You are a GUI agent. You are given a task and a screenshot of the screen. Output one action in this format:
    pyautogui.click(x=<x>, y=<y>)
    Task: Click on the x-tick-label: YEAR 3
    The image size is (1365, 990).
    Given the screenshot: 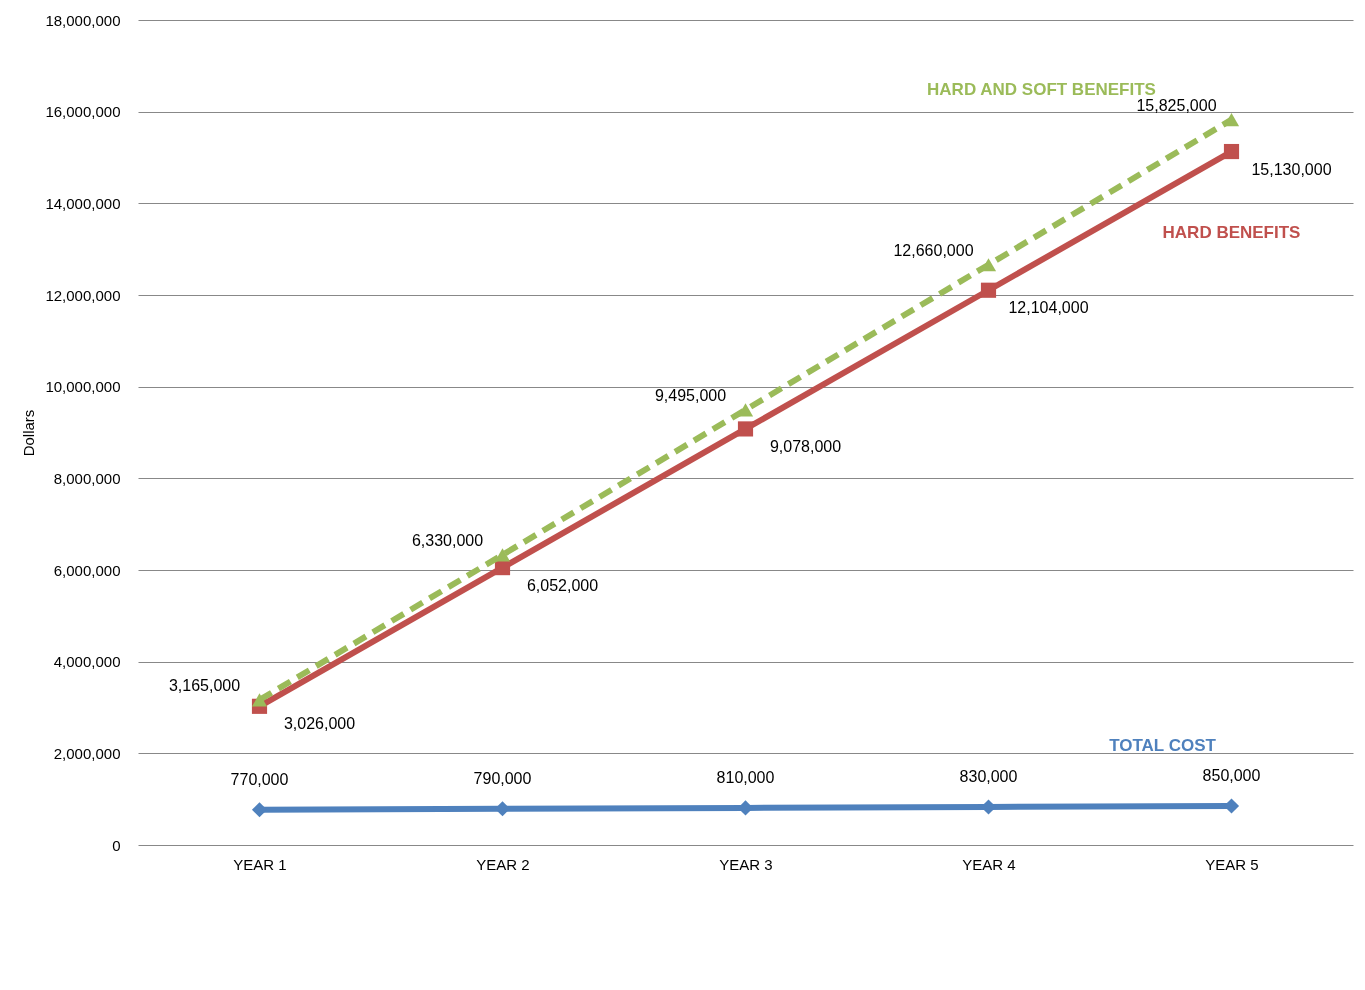 What is the action you would take?
    pyautogui.click(x=746, y=864)
    